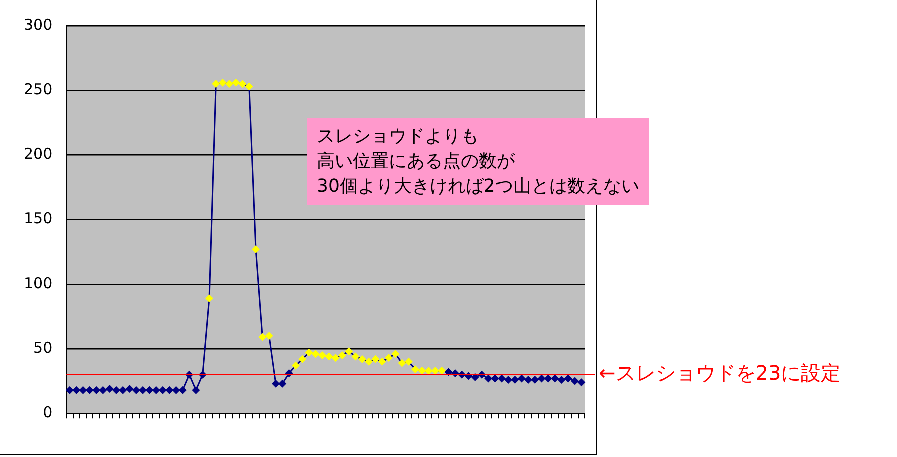 The height and width of the screenshot is (457, 897). What do you see at coordinates (478, 187) in the screenshot?
I see `annotation: 30個より大きければ2つ山とは数えない` at bounding box center [478, 187].